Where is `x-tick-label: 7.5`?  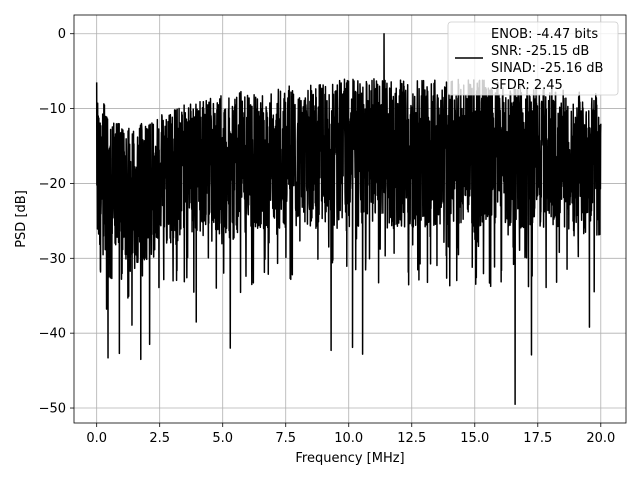 x-tick-label: 7.5 is located at coordinates (285, 438).